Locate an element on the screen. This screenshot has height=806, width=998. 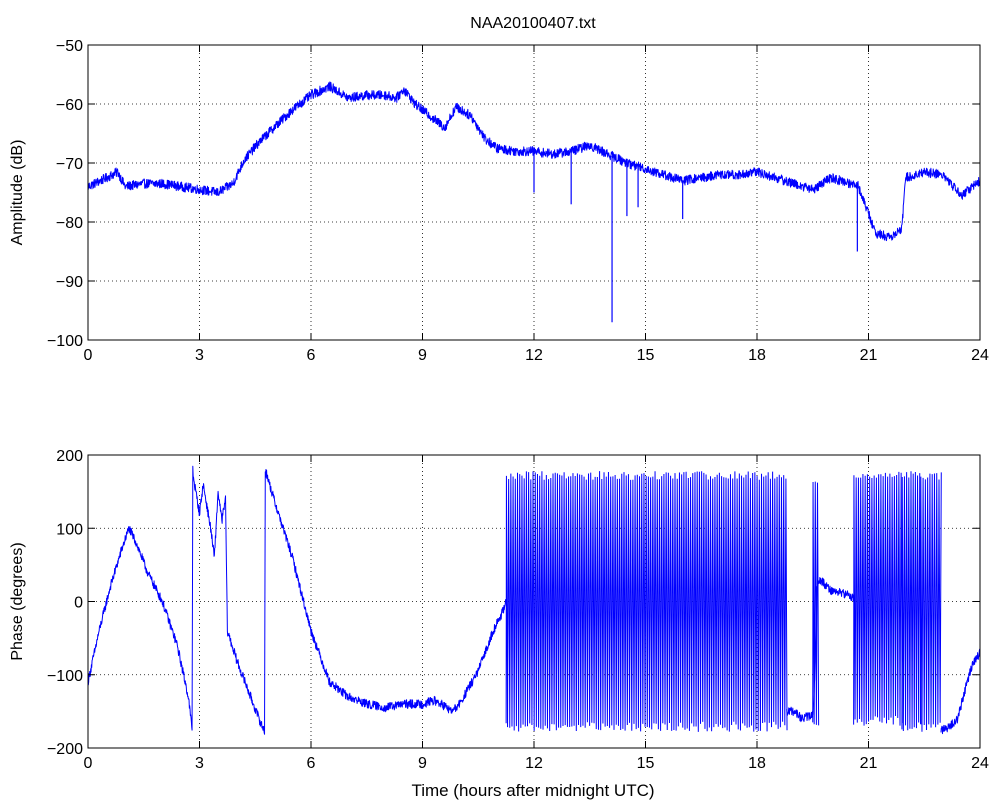
y-tick-label: 0 is located at coordinates (78, 603).